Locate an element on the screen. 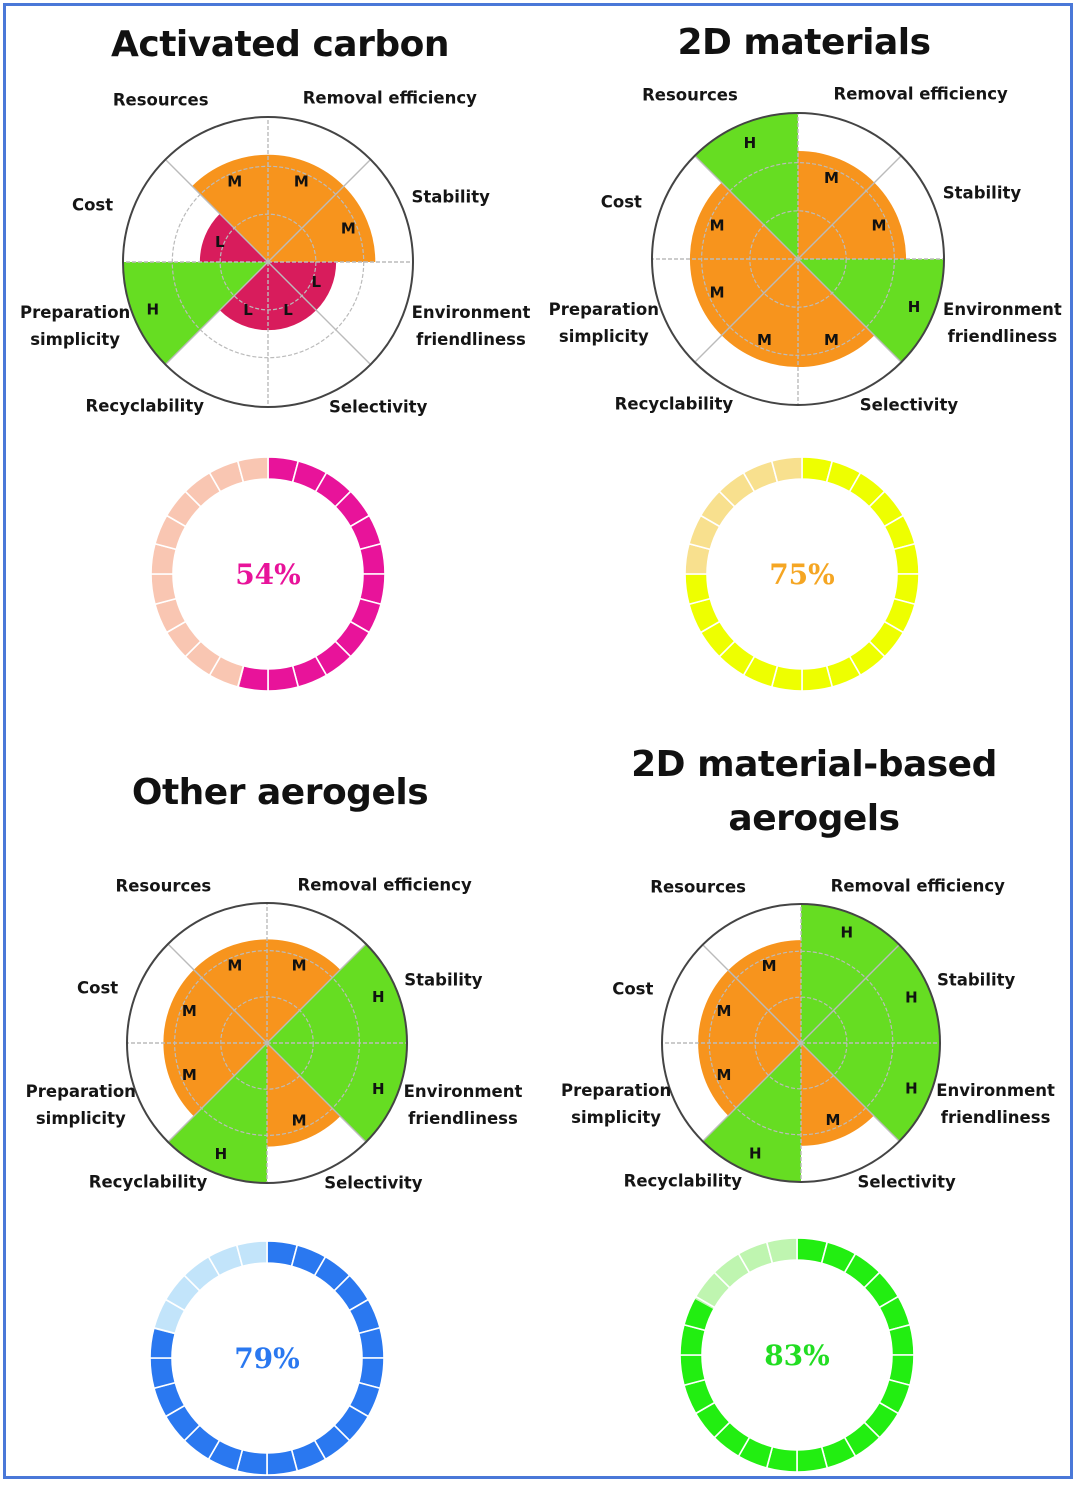 This screenshot has height=1485, width=1080. panel-title-line: Activated carbon is located at coordinates (280, 44).